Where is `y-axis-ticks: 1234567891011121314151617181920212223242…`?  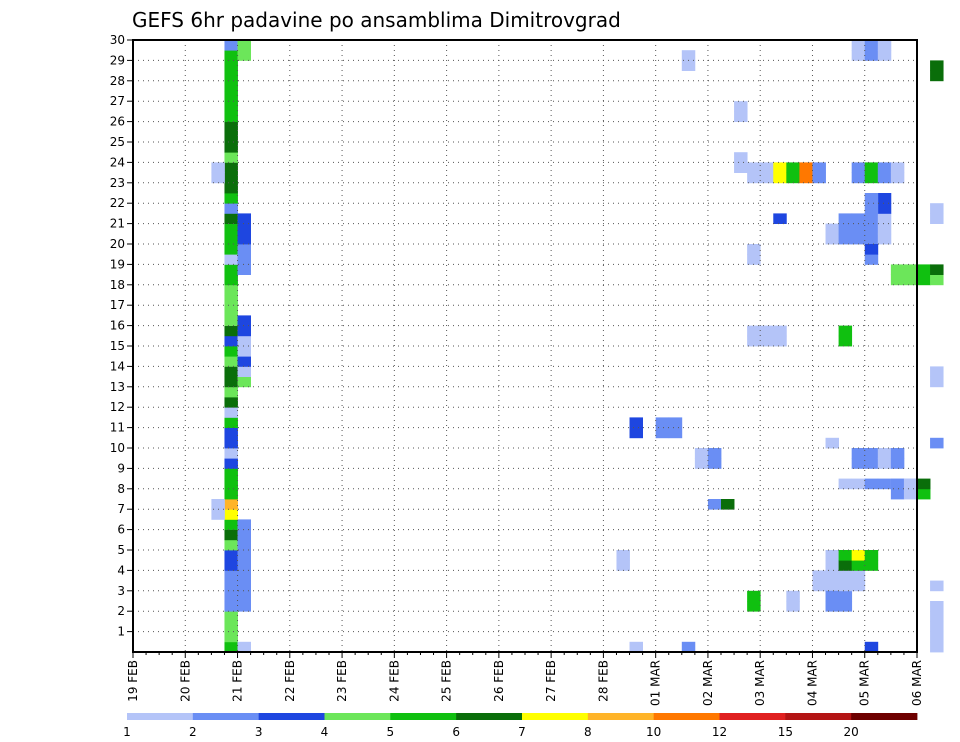 y-axis-ticks: 1234567891011121314151617181920212223242… is located at coordinates (121, 336).